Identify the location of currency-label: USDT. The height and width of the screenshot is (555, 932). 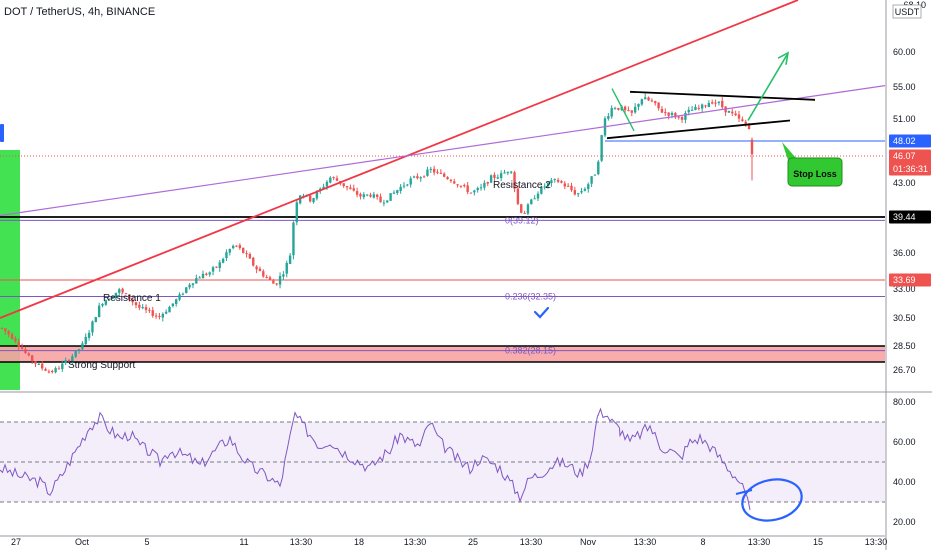
(907, 12).